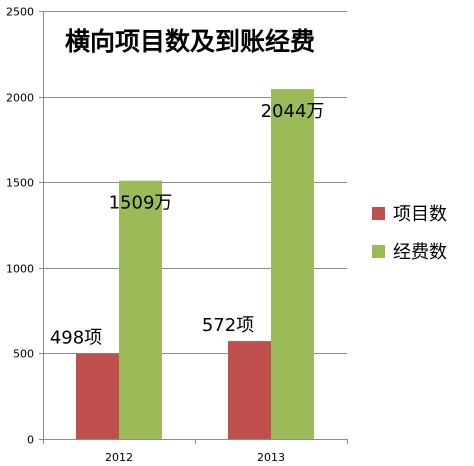 The image size is (474, 466). Describe the element at coordinates (20, 183) in the screenshot. I see `y-tick-label: 1500` at that location.